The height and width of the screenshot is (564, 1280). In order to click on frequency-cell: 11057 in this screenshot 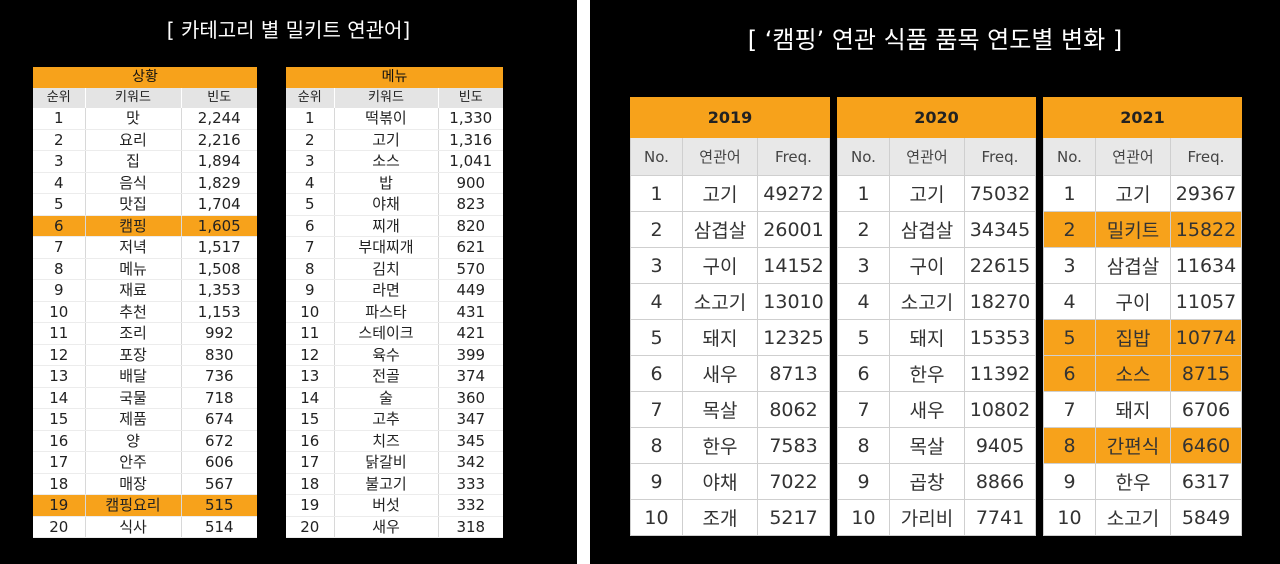, I will do `click(1206, 301)`.